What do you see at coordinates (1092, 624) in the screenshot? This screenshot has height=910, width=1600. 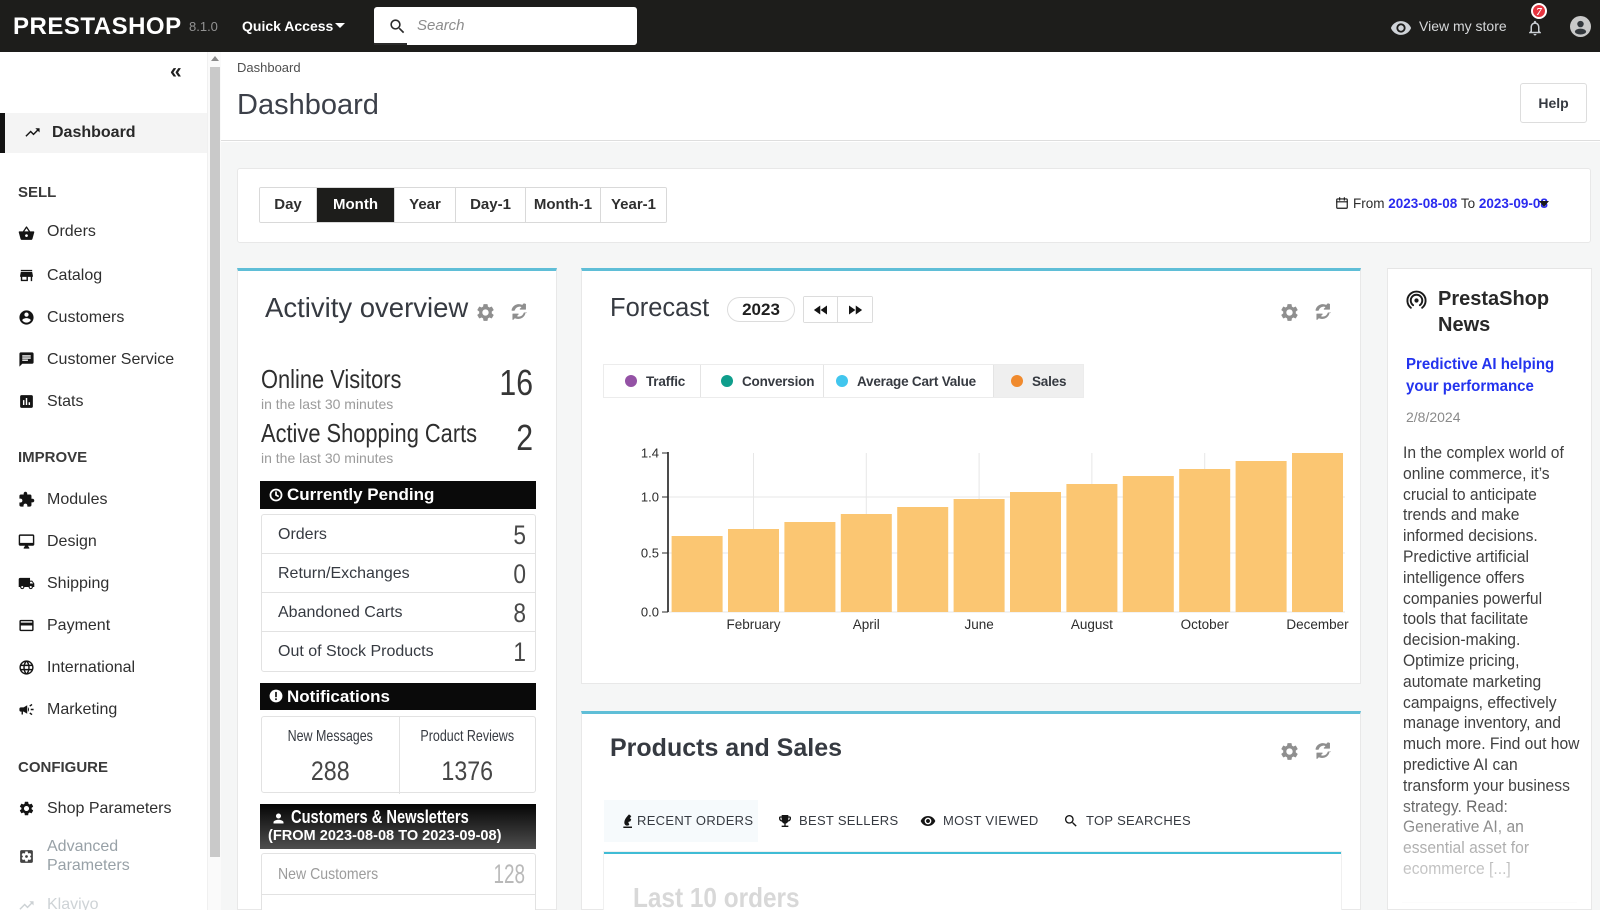 I see `svg-text: August` at bounding box center [1092, 624].